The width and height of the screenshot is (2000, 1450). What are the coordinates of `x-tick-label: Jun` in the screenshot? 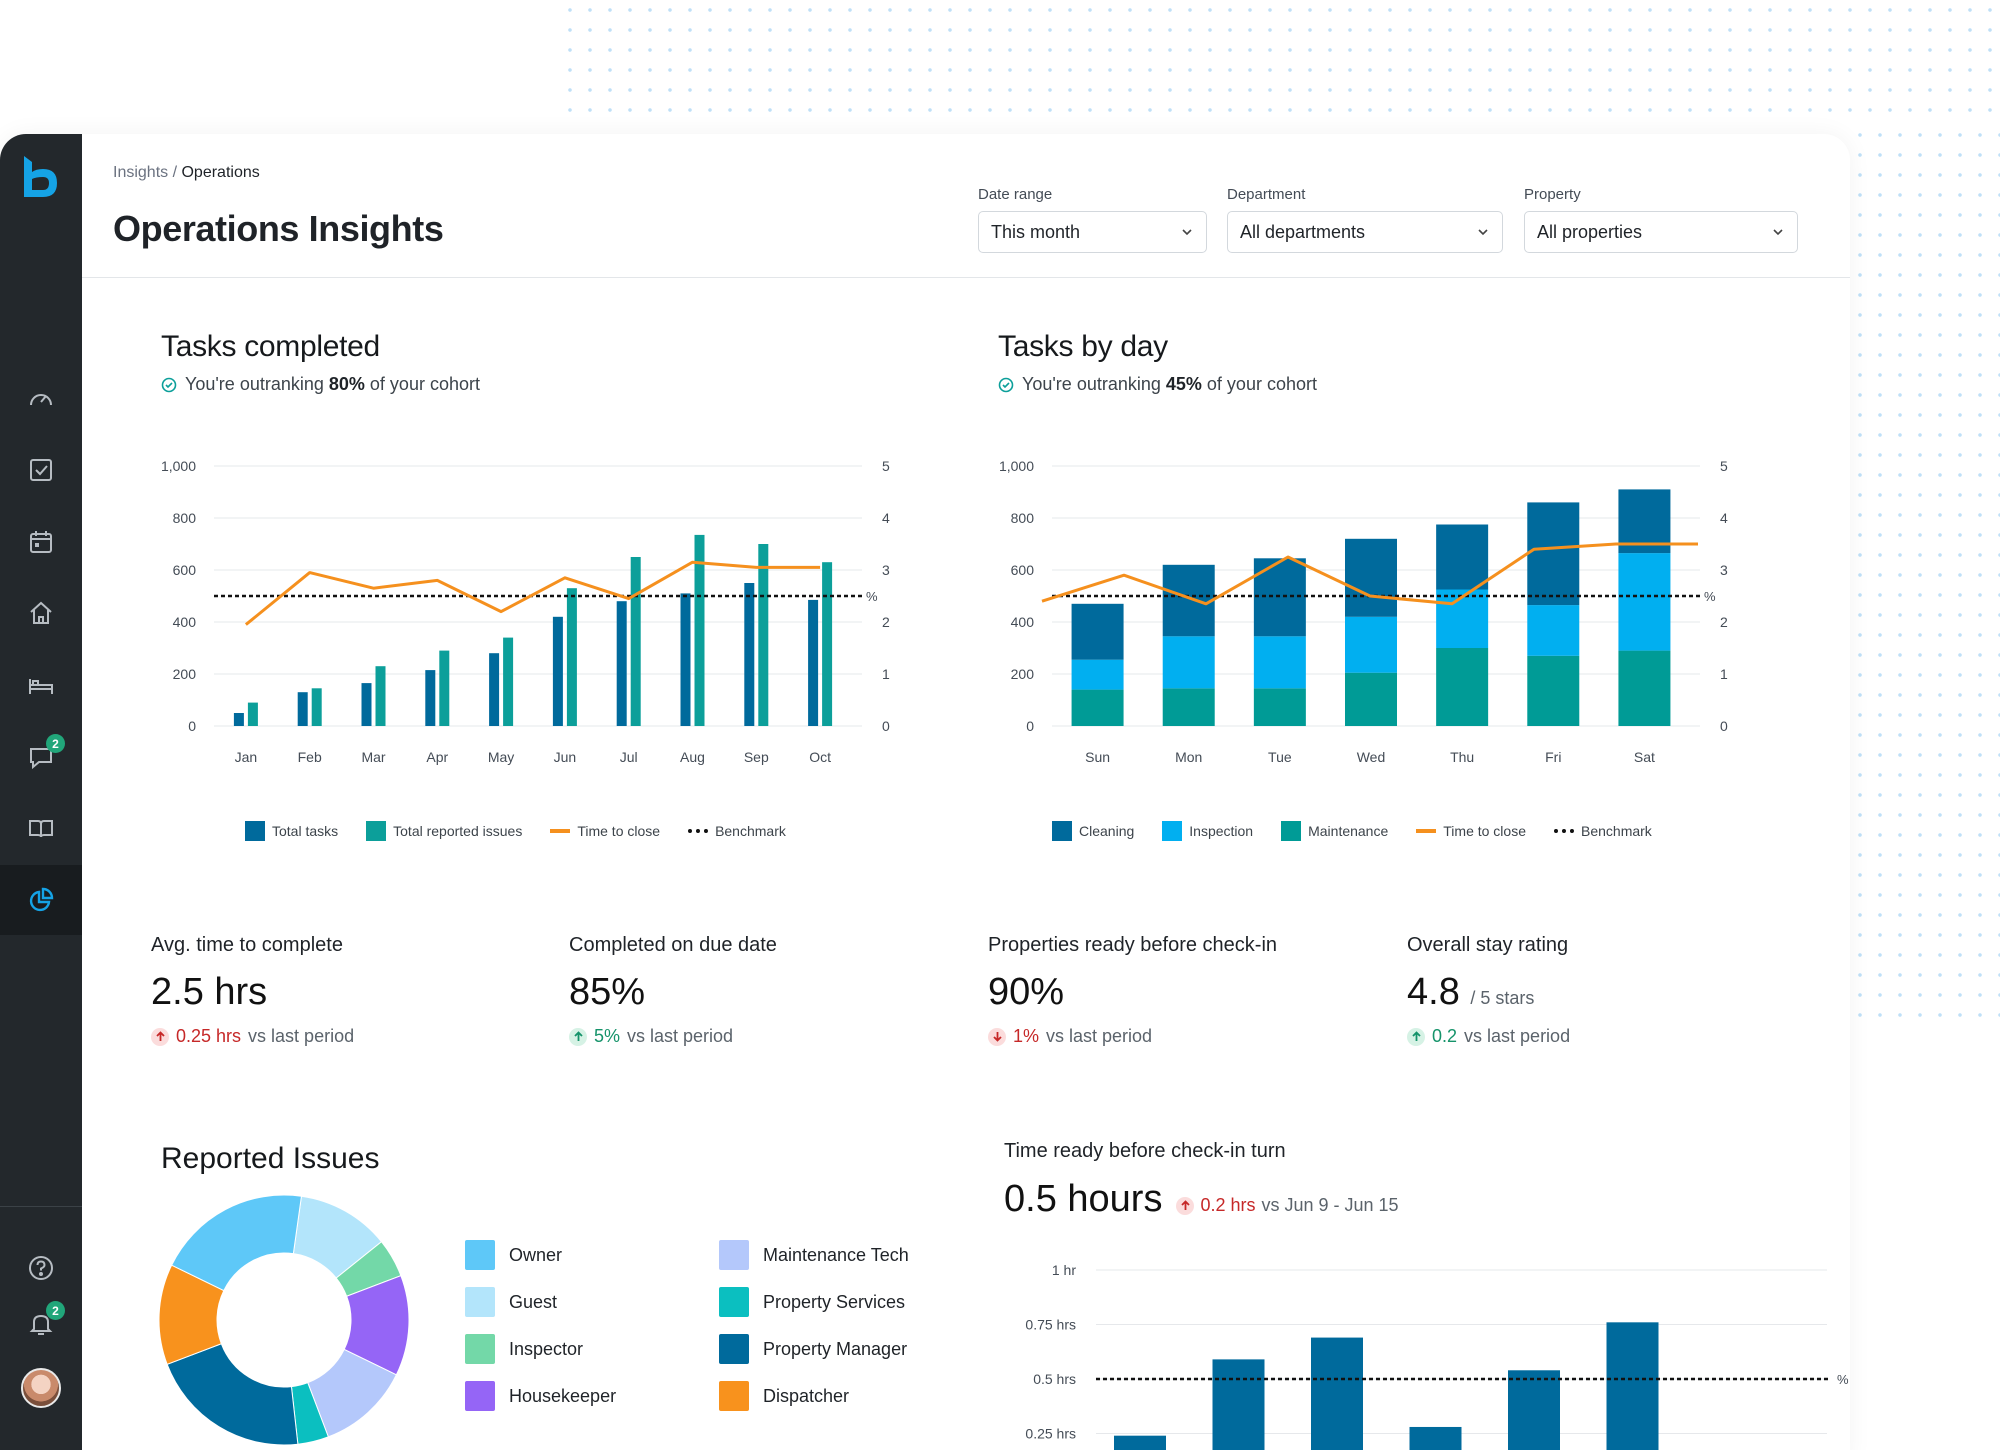 It's located at (565, 757).